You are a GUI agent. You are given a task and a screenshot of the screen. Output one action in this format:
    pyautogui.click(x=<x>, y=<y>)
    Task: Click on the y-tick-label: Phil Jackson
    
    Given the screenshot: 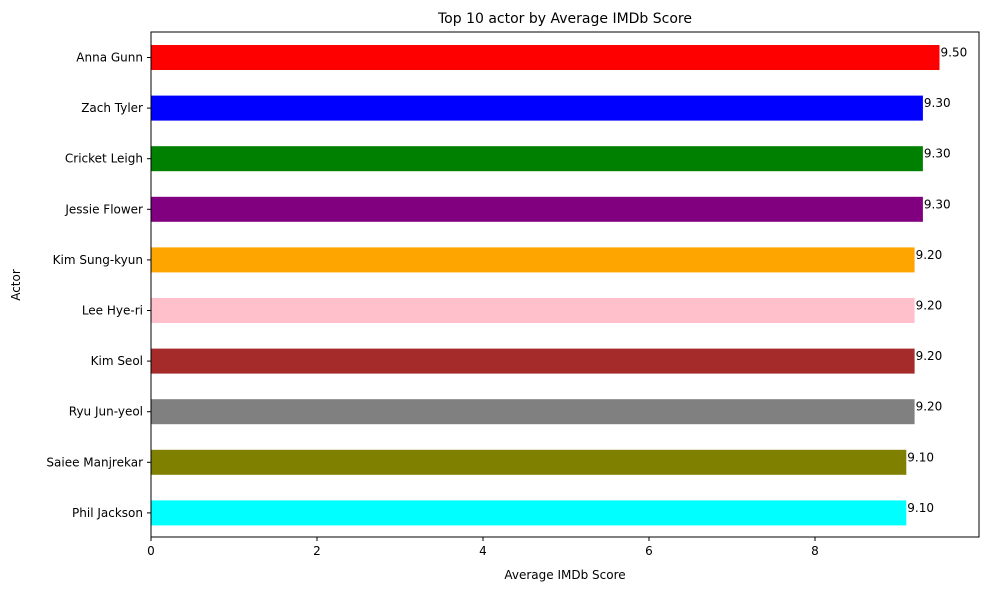 What is the action you would take?
    pyautogui.click(x=107, y=513)
    